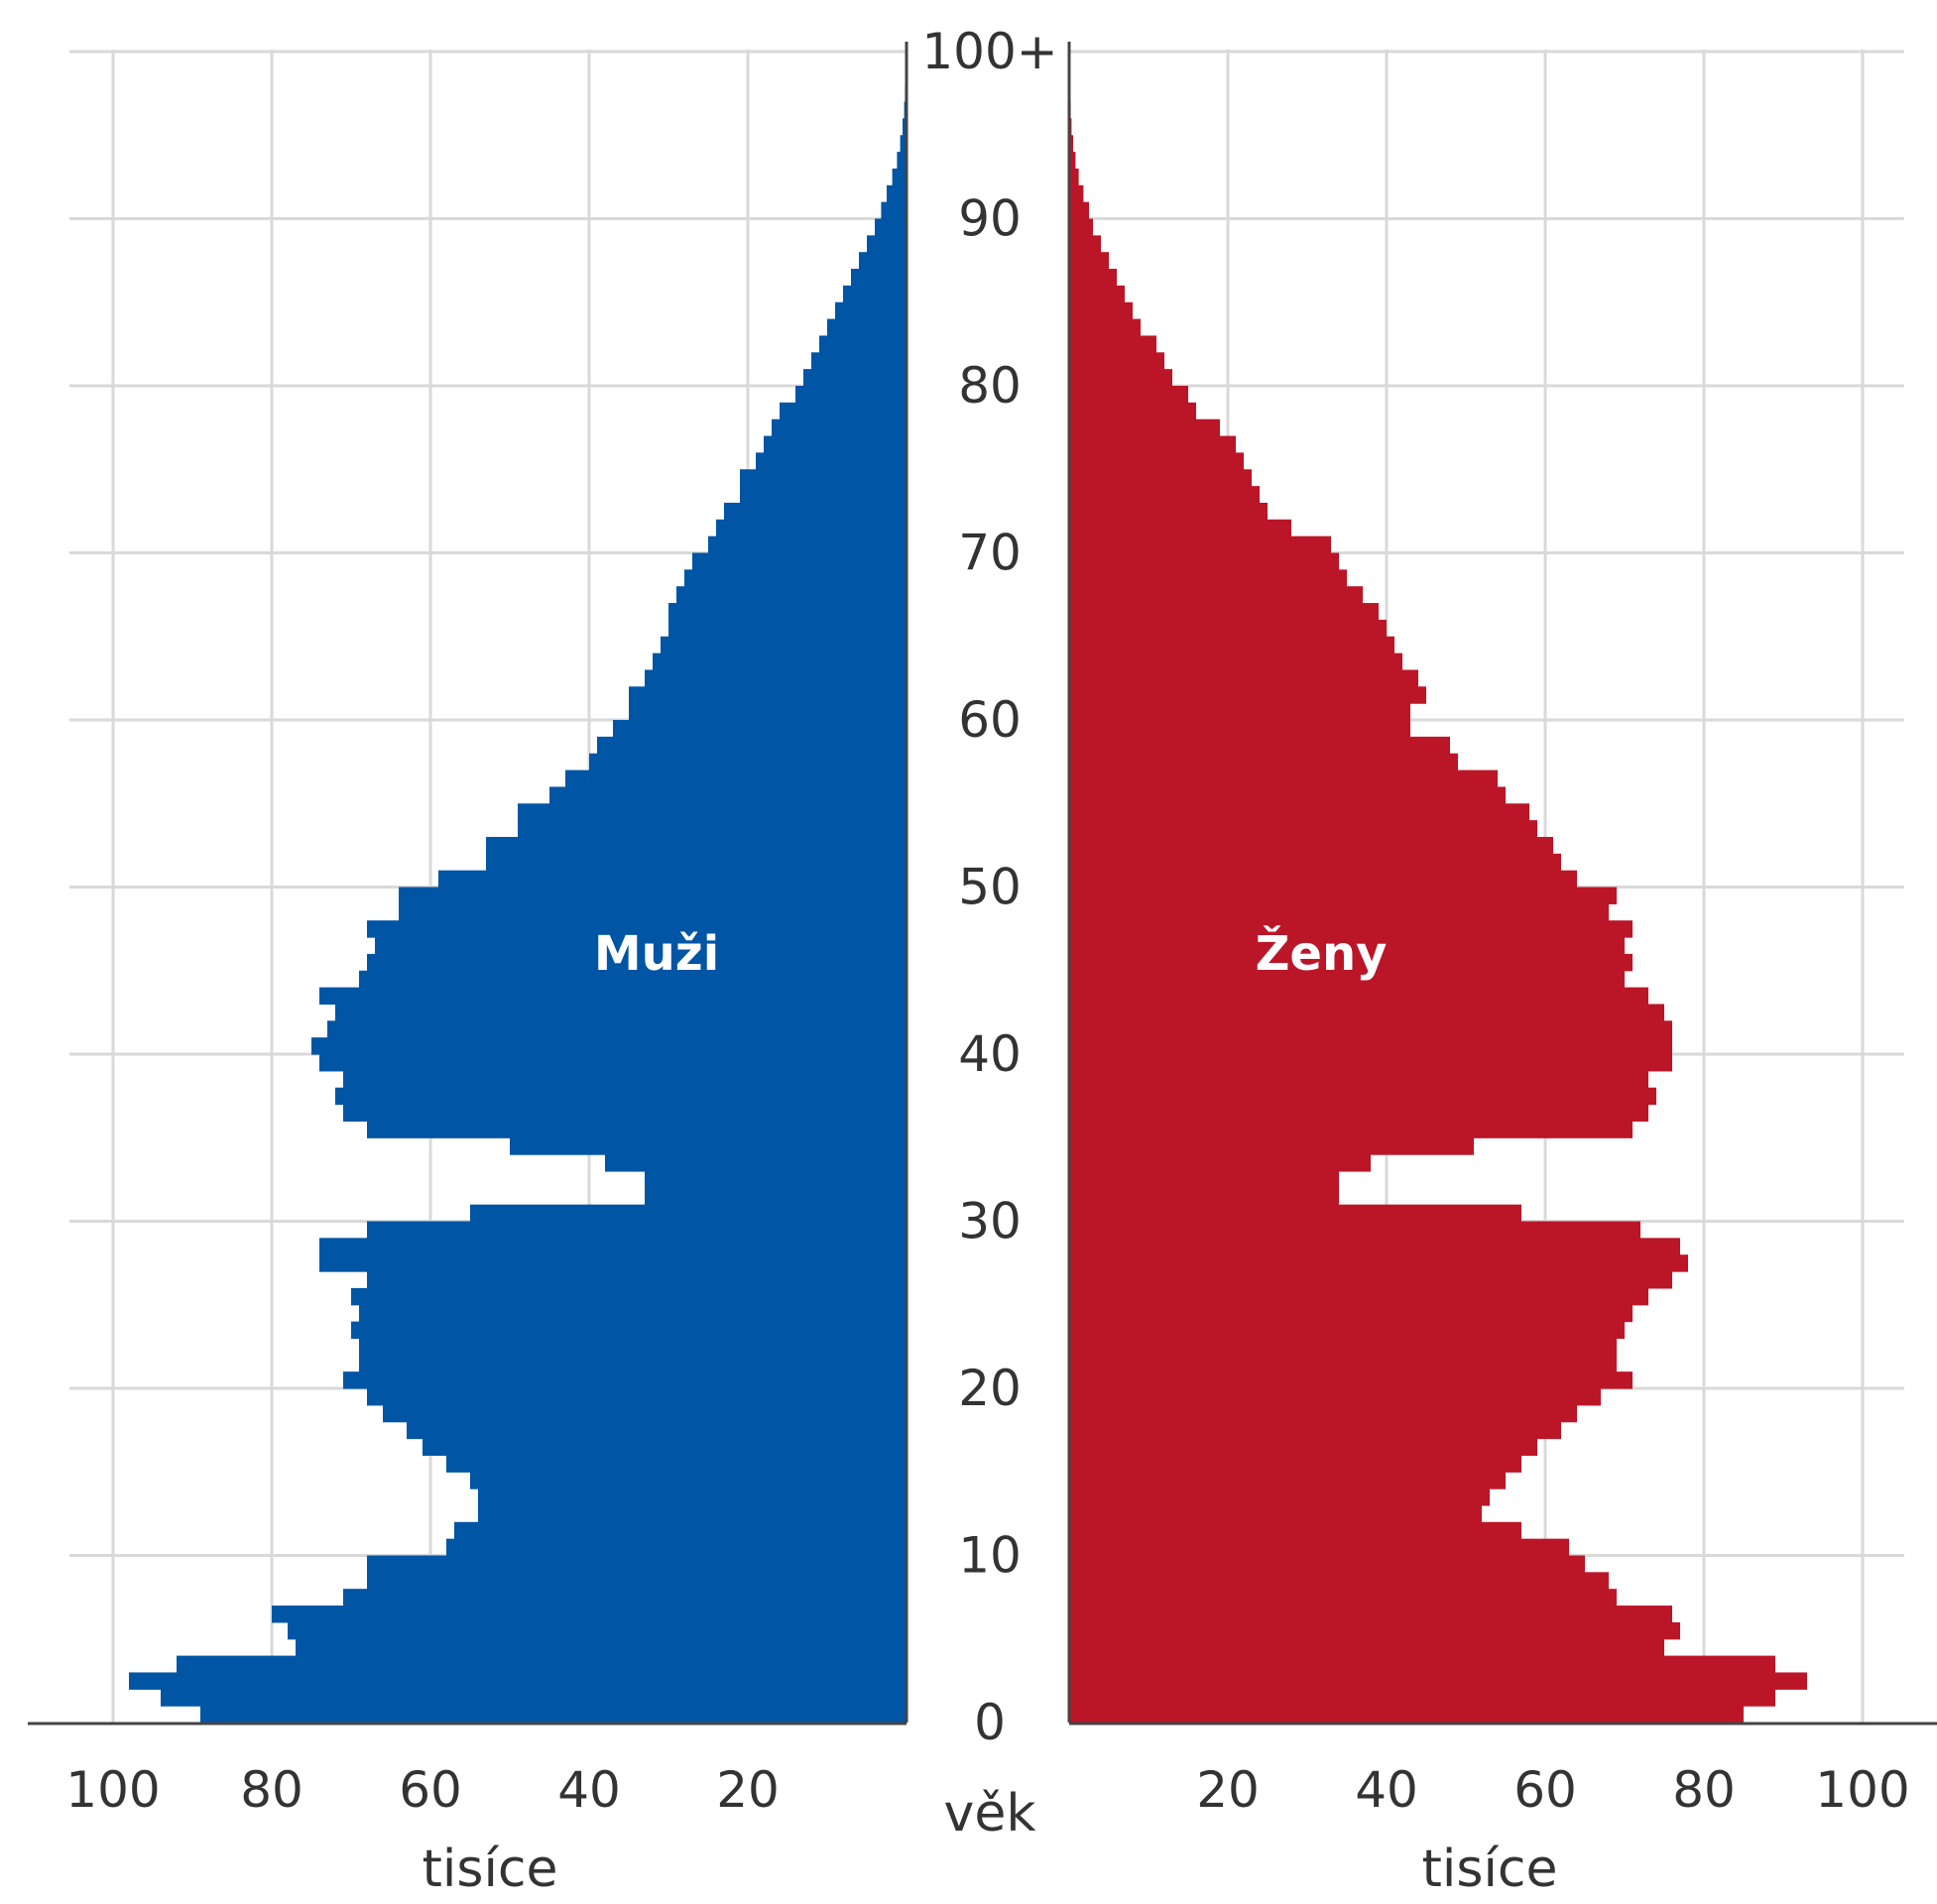  Describe the element at coordinates (990, 1054) in the screenshot. I see `age-tick-label: 40` at that location.